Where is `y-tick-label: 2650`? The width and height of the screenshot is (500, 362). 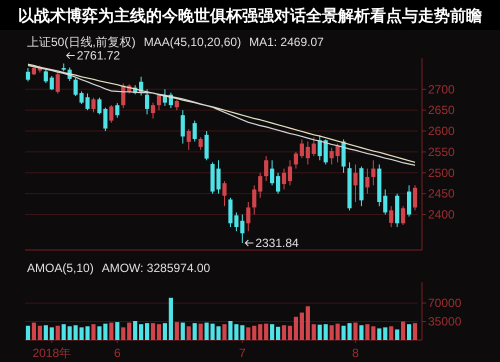
y-tick-label: 2650 is located at coordinates (442, 110).